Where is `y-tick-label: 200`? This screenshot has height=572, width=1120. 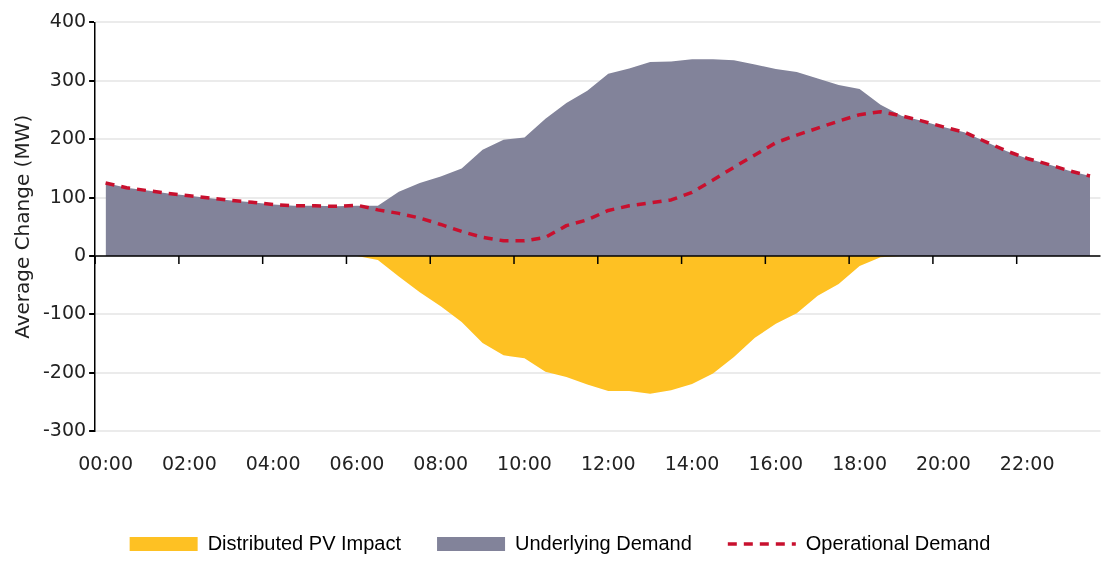
y-tick-label: 200 is located at coordinates (68, 137).